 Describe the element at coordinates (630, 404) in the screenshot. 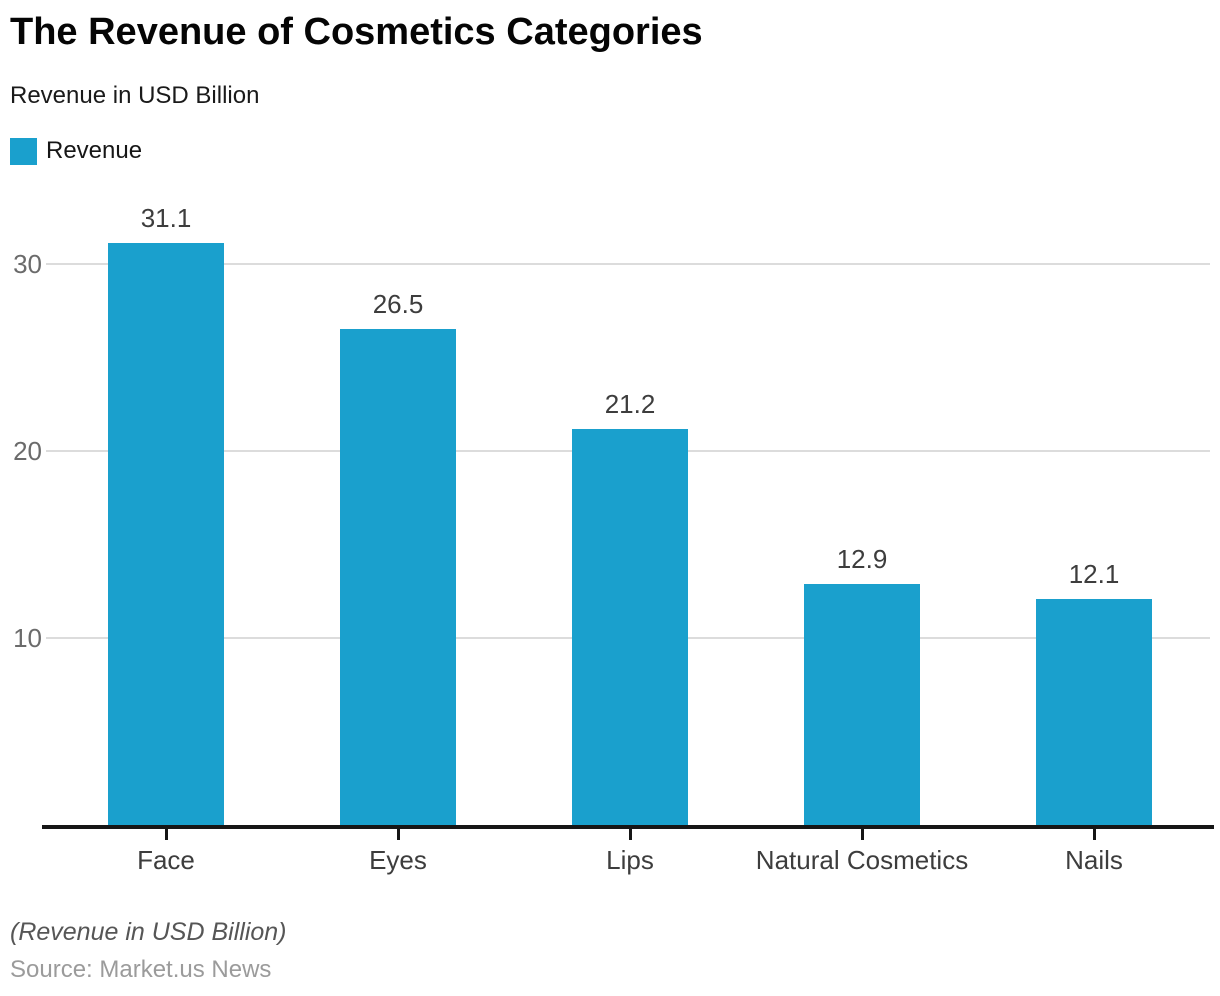

I see `bar-value-label: 21.2` at that location.